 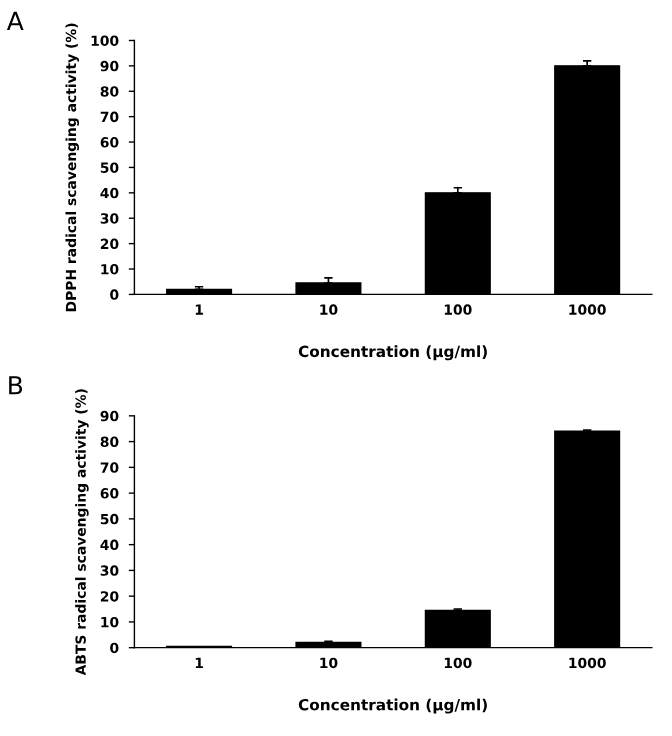 What do you see at coordinates (15, 21) in the screenshot?
I see `chart-title: A` at bounding box center [15, 21].